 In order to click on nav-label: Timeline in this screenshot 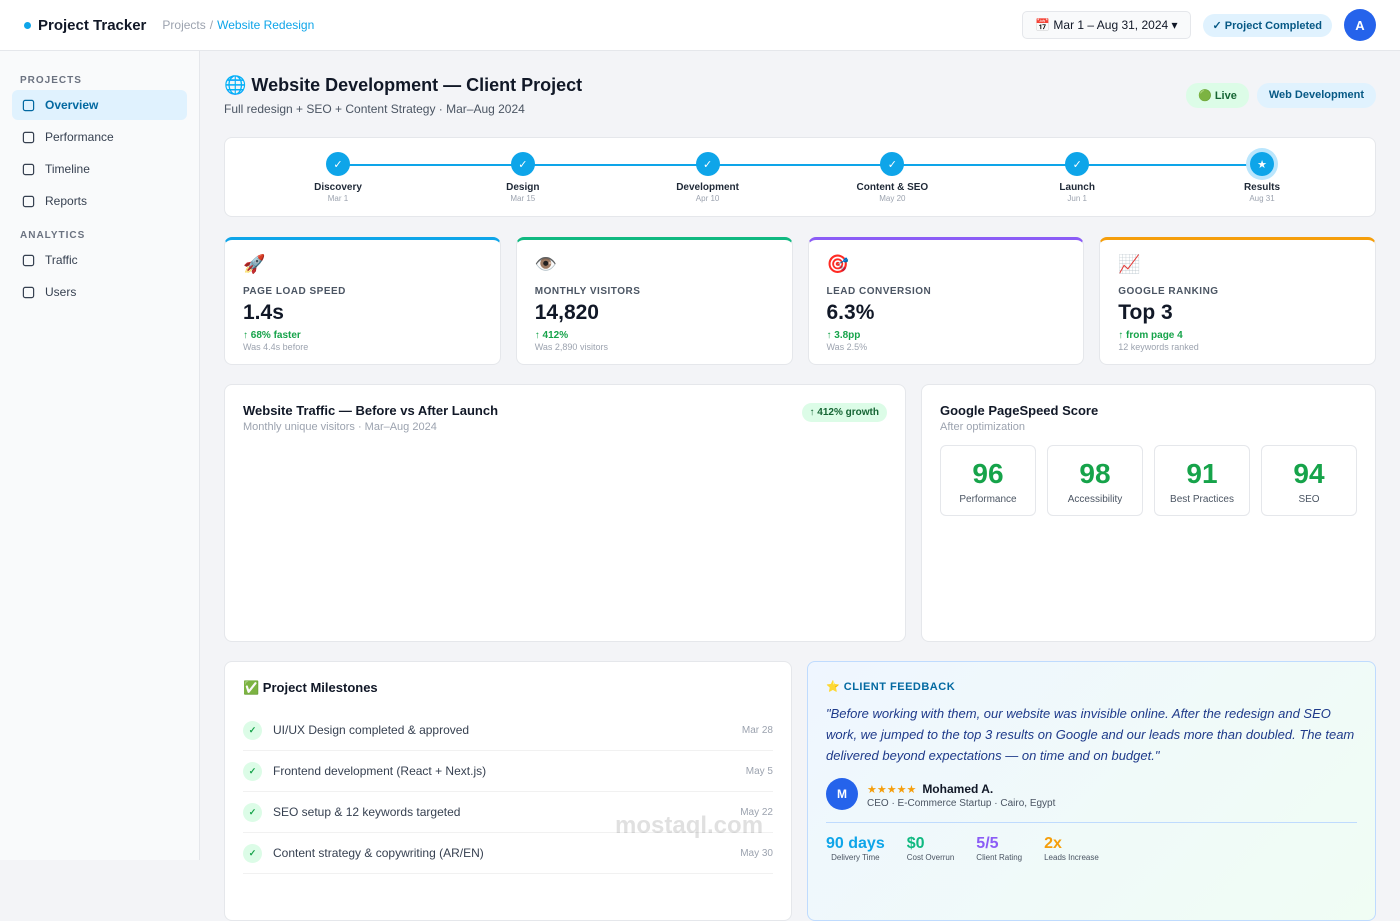, I will do `click(67, 169)`.